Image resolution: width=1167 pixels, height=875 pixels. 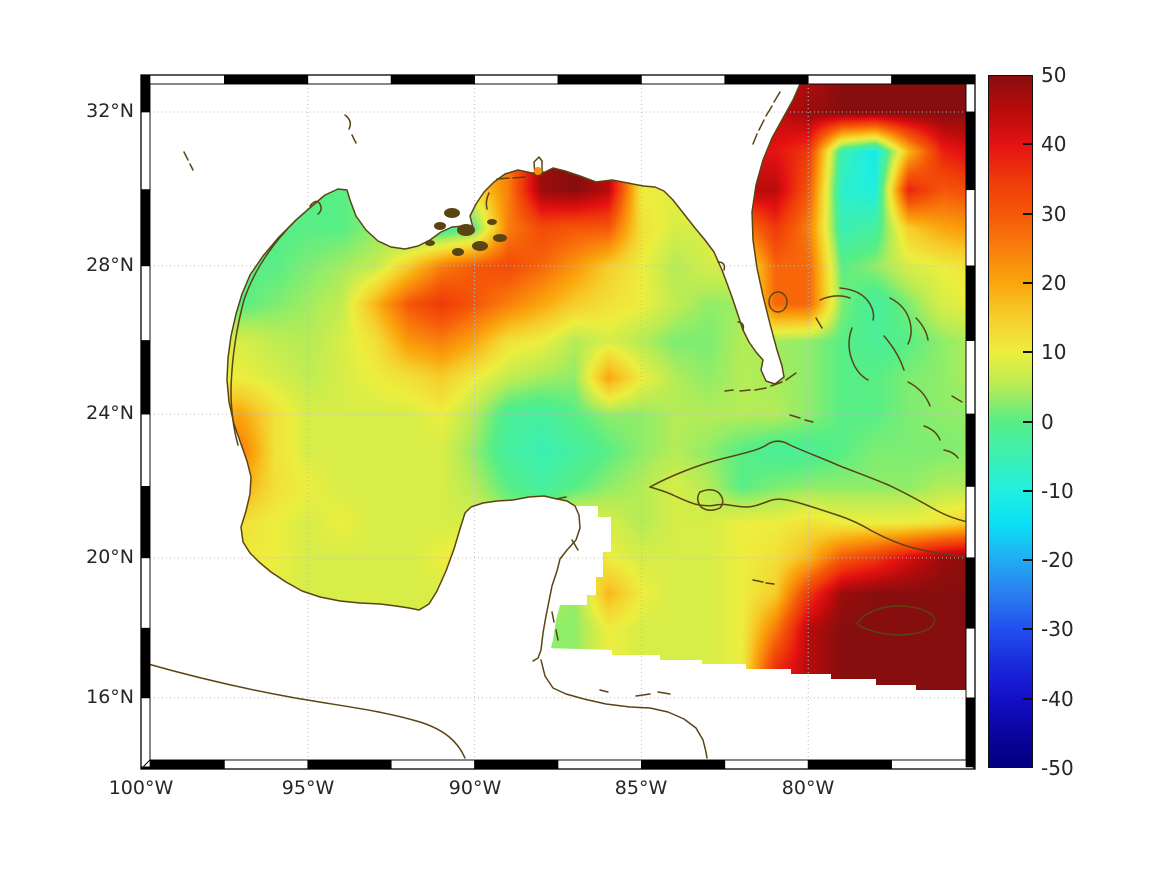 I want to click on lon-tick-label: 90°W, so click(x=475, y=788).